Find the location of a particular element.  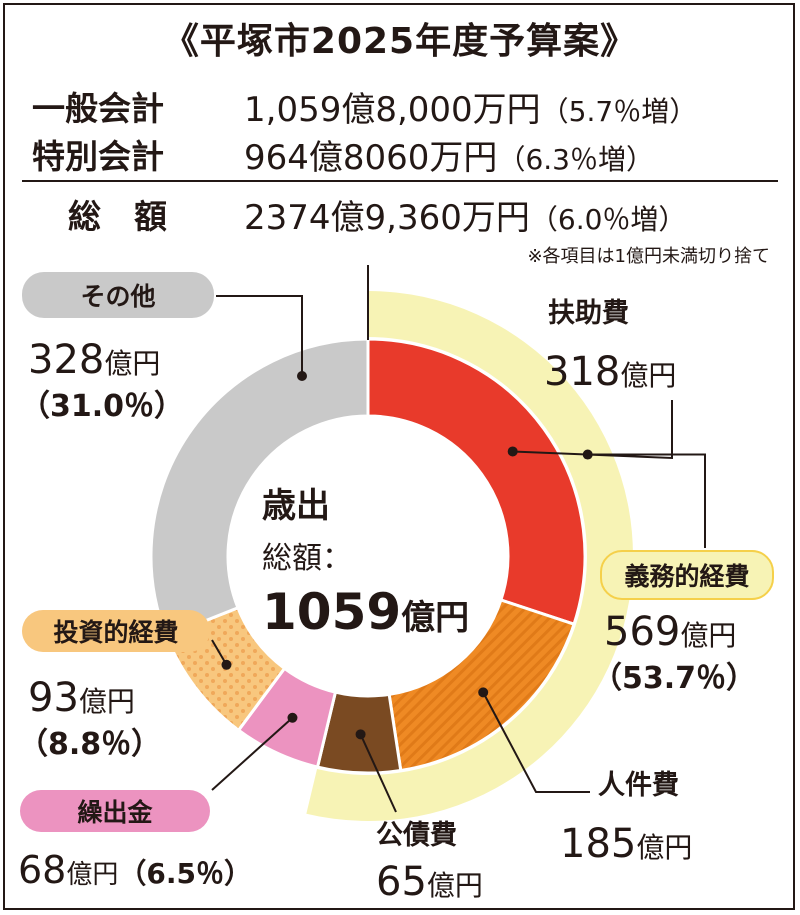

summary-row-special: 特別会計 964億8060万円（6.3％増） is located at coordinates (407, 154).